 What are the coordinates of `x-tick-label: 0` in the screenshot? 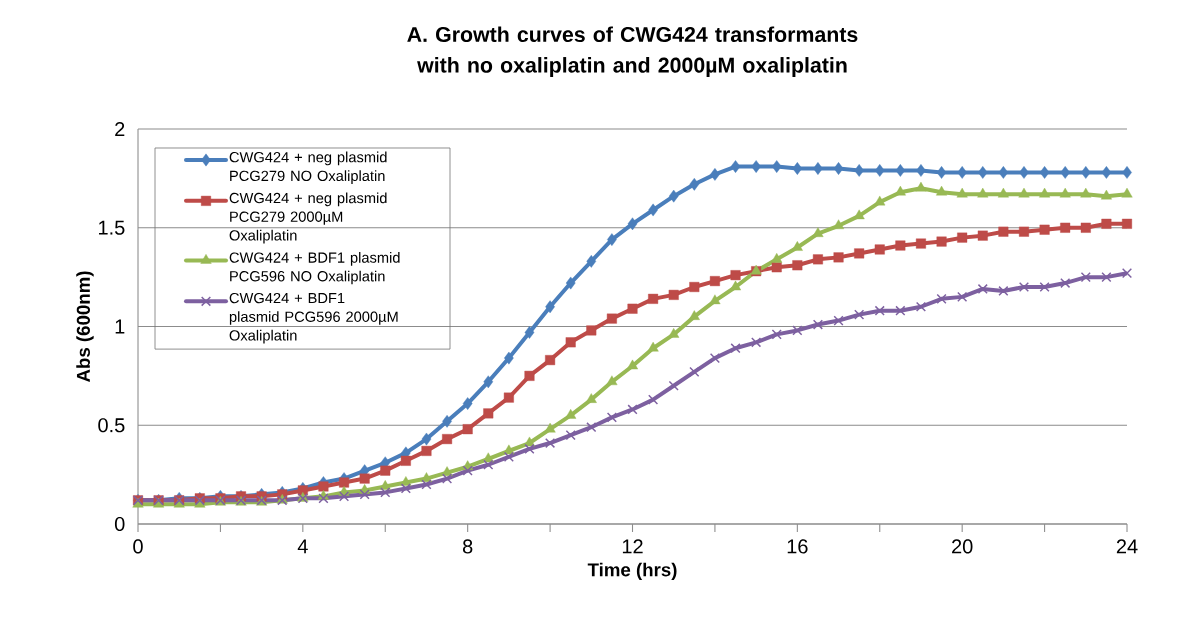 It's located at (138, 546).